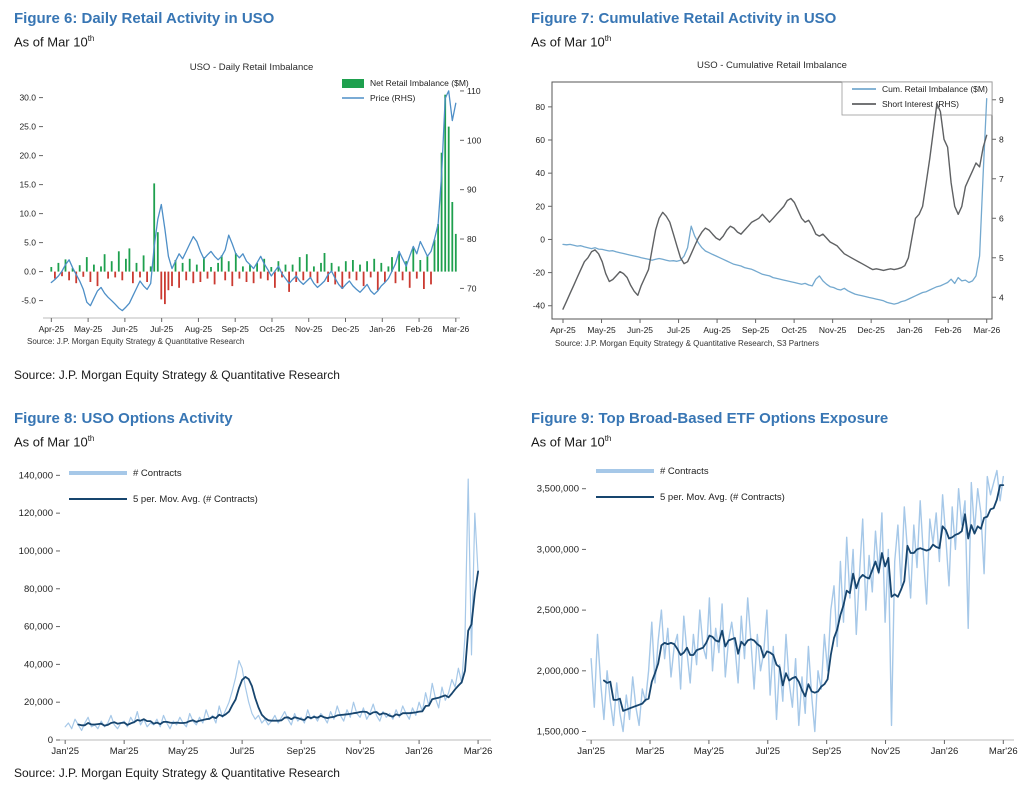 The image size is (1034, 797). I want to click on svg-text: 60, so click(541, 140).